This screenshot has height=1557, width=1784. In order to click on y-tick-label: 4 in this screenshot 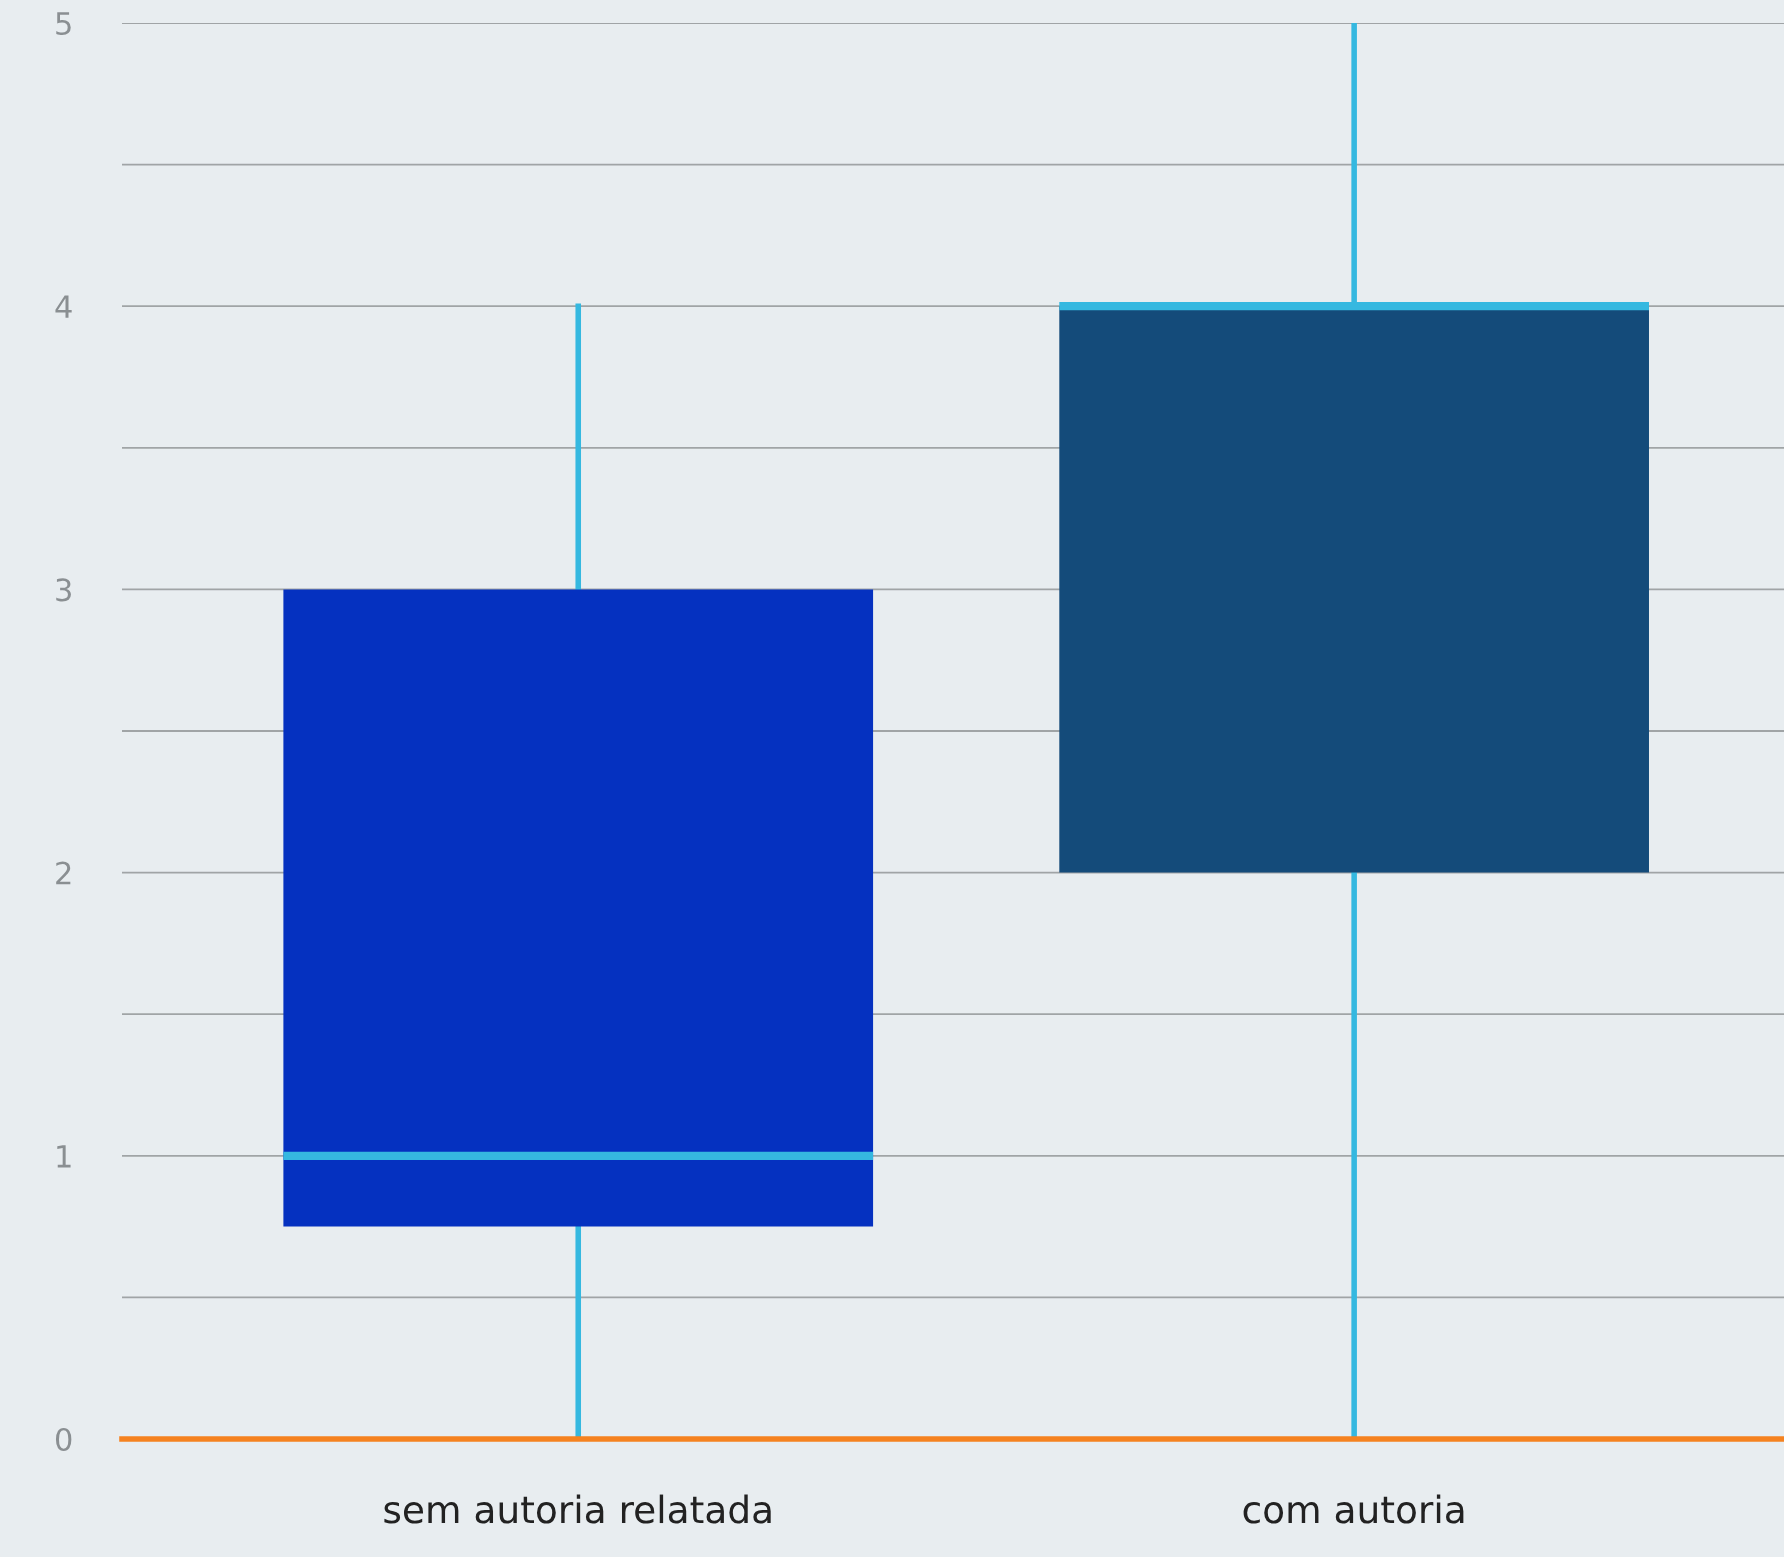, I will do `click(63, 306)`.